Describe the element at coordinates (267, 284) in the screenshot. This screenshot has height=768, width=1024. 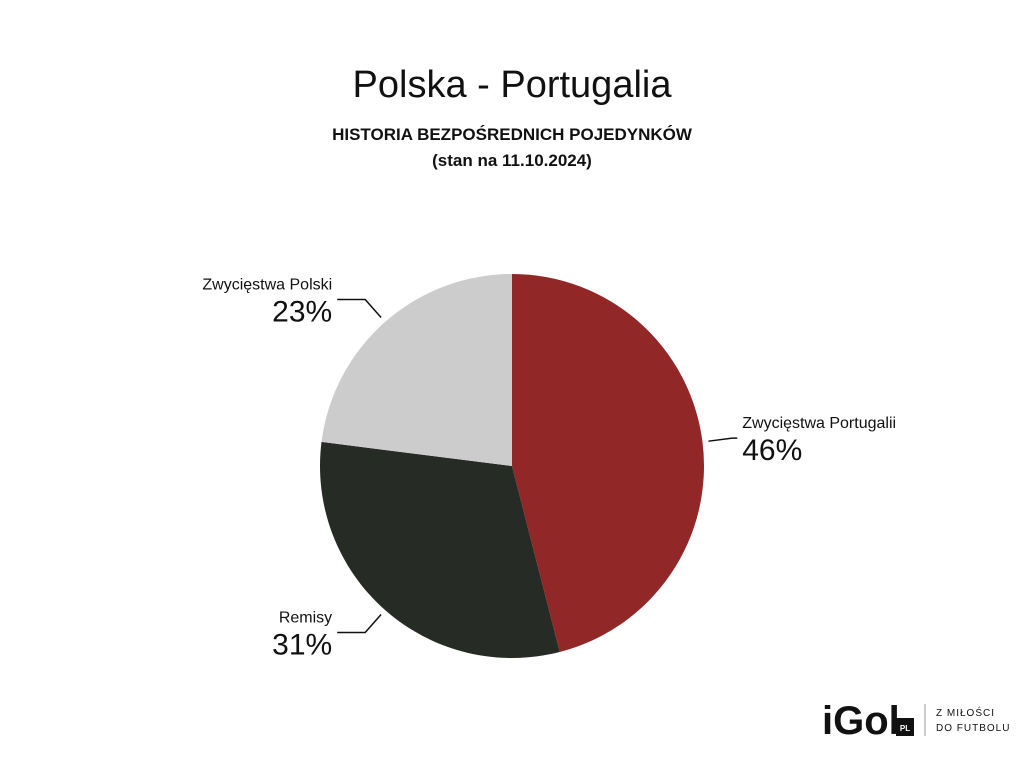
I see `slice-label: Zwycięstwa Polski` at that location.